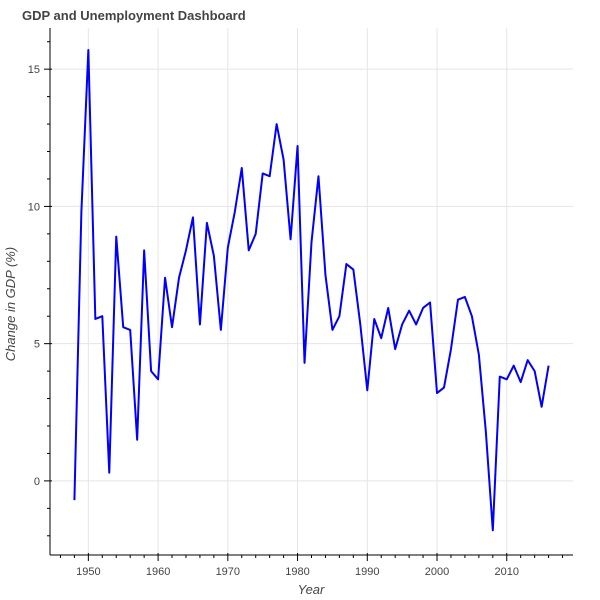 The image size is (600, 600). What do you see at coordinates (37, 345) in the screenshot?
I see `y-tick-label: 5` at bounding box center [37, 345].